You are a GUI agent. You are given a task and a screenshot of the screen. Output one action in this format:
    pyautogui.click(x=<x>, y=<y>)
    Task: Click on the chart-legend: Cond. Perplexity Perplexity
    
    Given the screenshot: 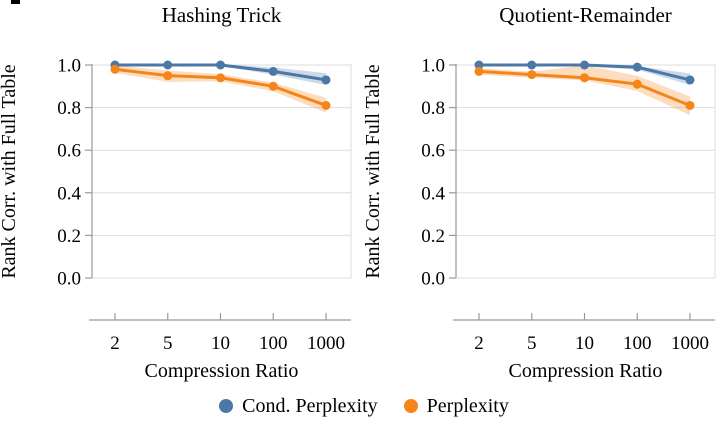 What is the action you would take?
    pyautogui.click(x=364, y=406)
    